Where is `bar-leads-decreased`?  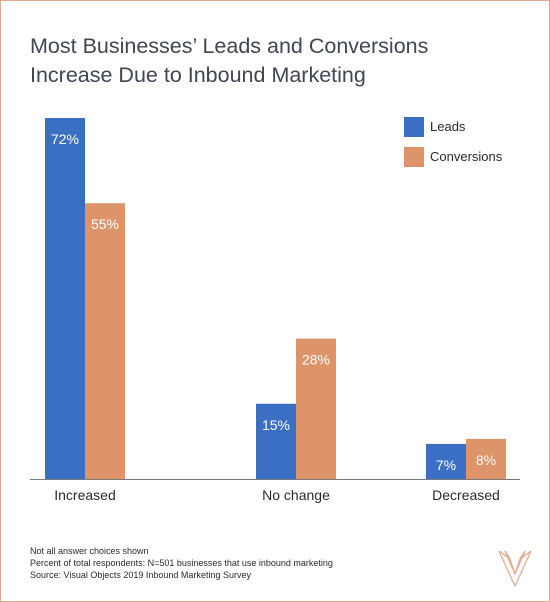
bar-leads-decreased is located at coordinates (446, 461).